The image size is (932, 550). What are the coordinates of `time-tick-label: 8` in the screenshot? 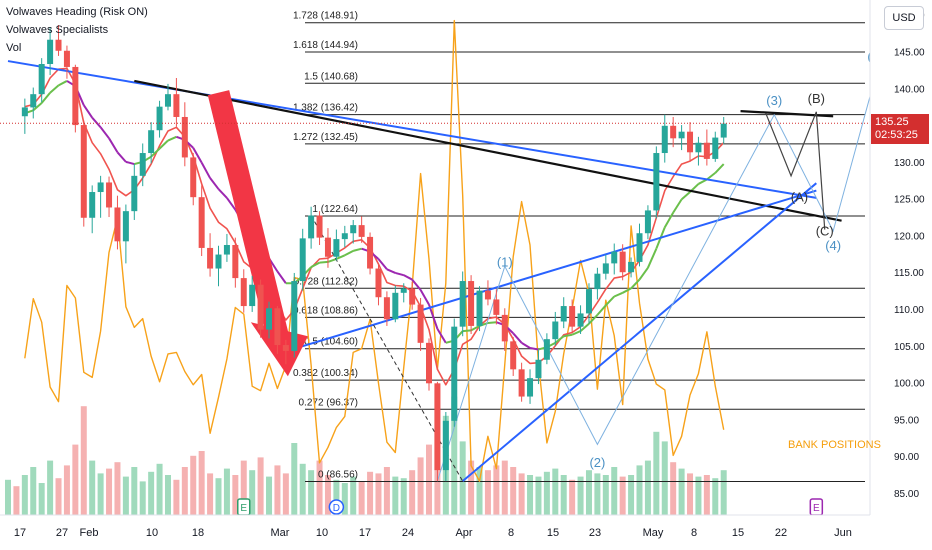 It's located at (511, 533).